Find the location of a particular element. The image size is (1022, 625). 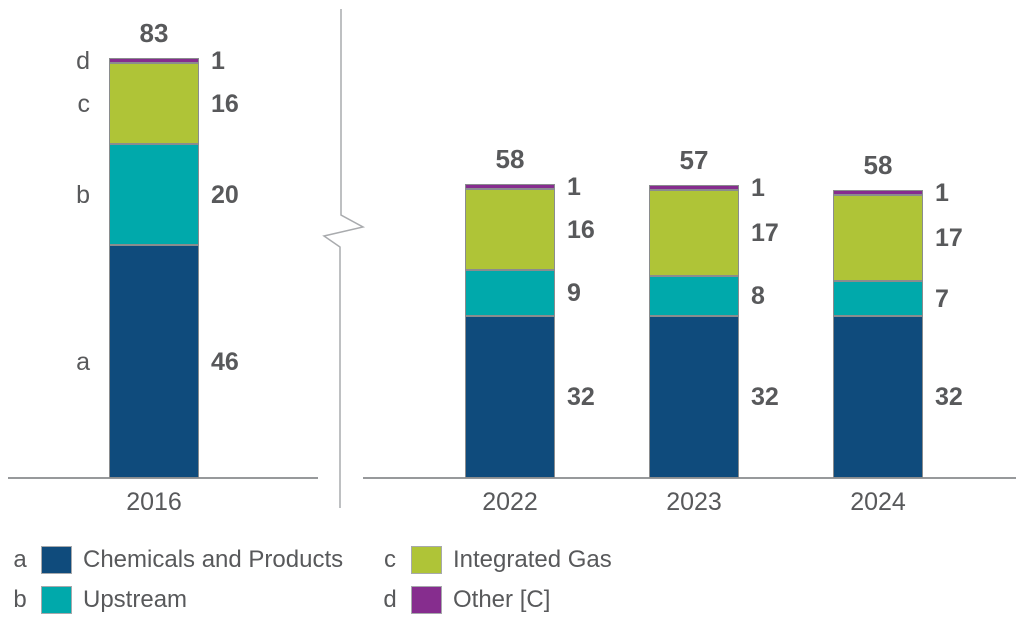

legend-letter: a is located at coordinates (20, 559).